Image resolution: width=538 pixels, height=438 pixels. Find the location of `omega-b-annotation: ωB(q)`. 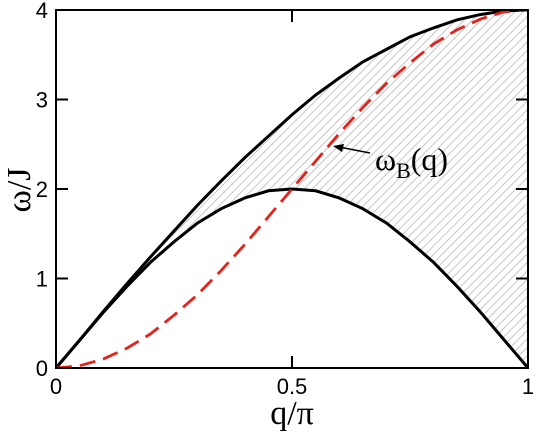

omega-b-annotation: ωB(q) is located at coordinates (390, 162).